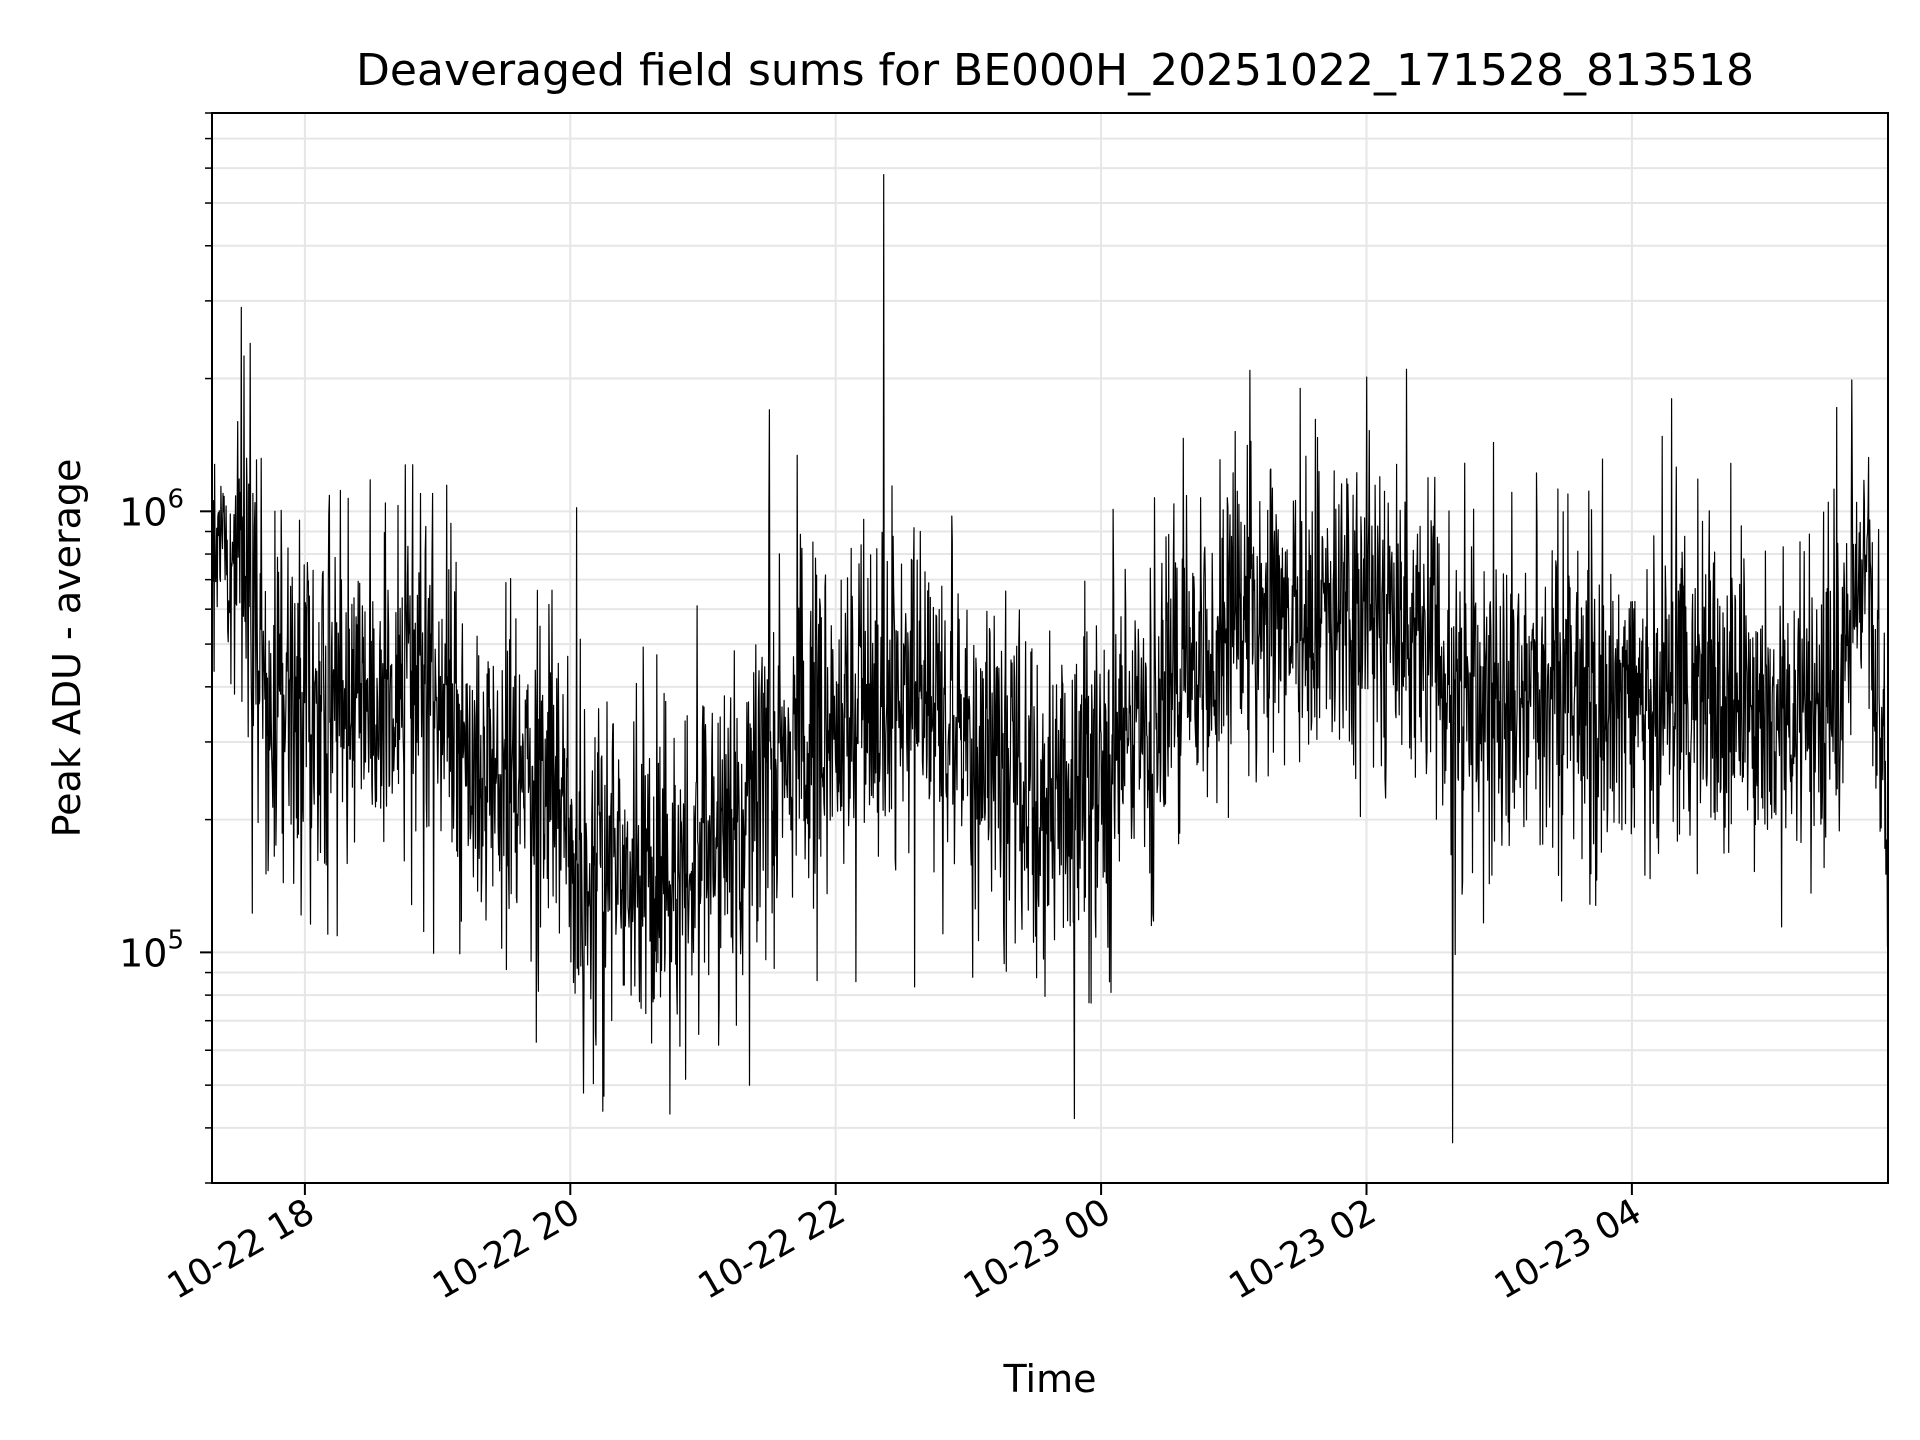 This screenshot has width=1920, height=1440. What do you see at coordinates (175, 940) in the screenshot?
I see `y-tick-label-exponent: 5` at bounding box center [175, 940].